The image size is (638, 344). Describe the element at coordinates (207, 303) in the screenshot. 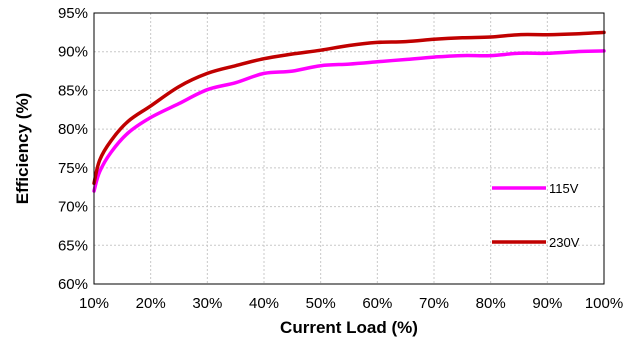

I see `x-tick-label: 30%` at that location.